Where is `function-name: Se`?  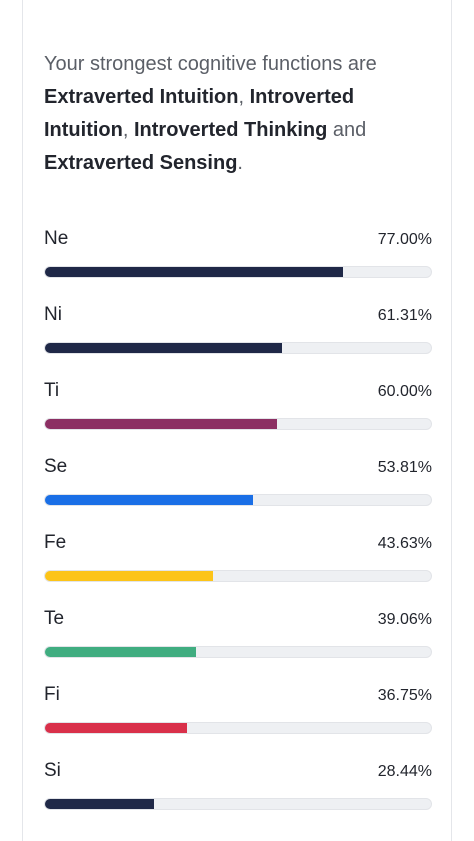
function-name: Se is located at coordinates (56, 466).